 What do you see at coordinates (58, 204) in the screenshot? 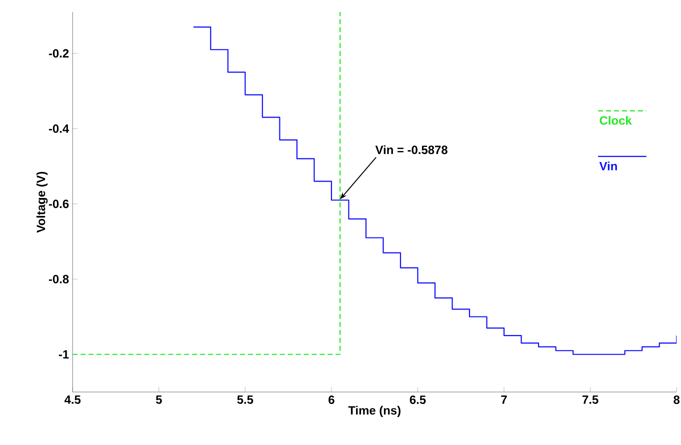
I see `y-tick-label: -0.6` at bounding box center [58, 204].